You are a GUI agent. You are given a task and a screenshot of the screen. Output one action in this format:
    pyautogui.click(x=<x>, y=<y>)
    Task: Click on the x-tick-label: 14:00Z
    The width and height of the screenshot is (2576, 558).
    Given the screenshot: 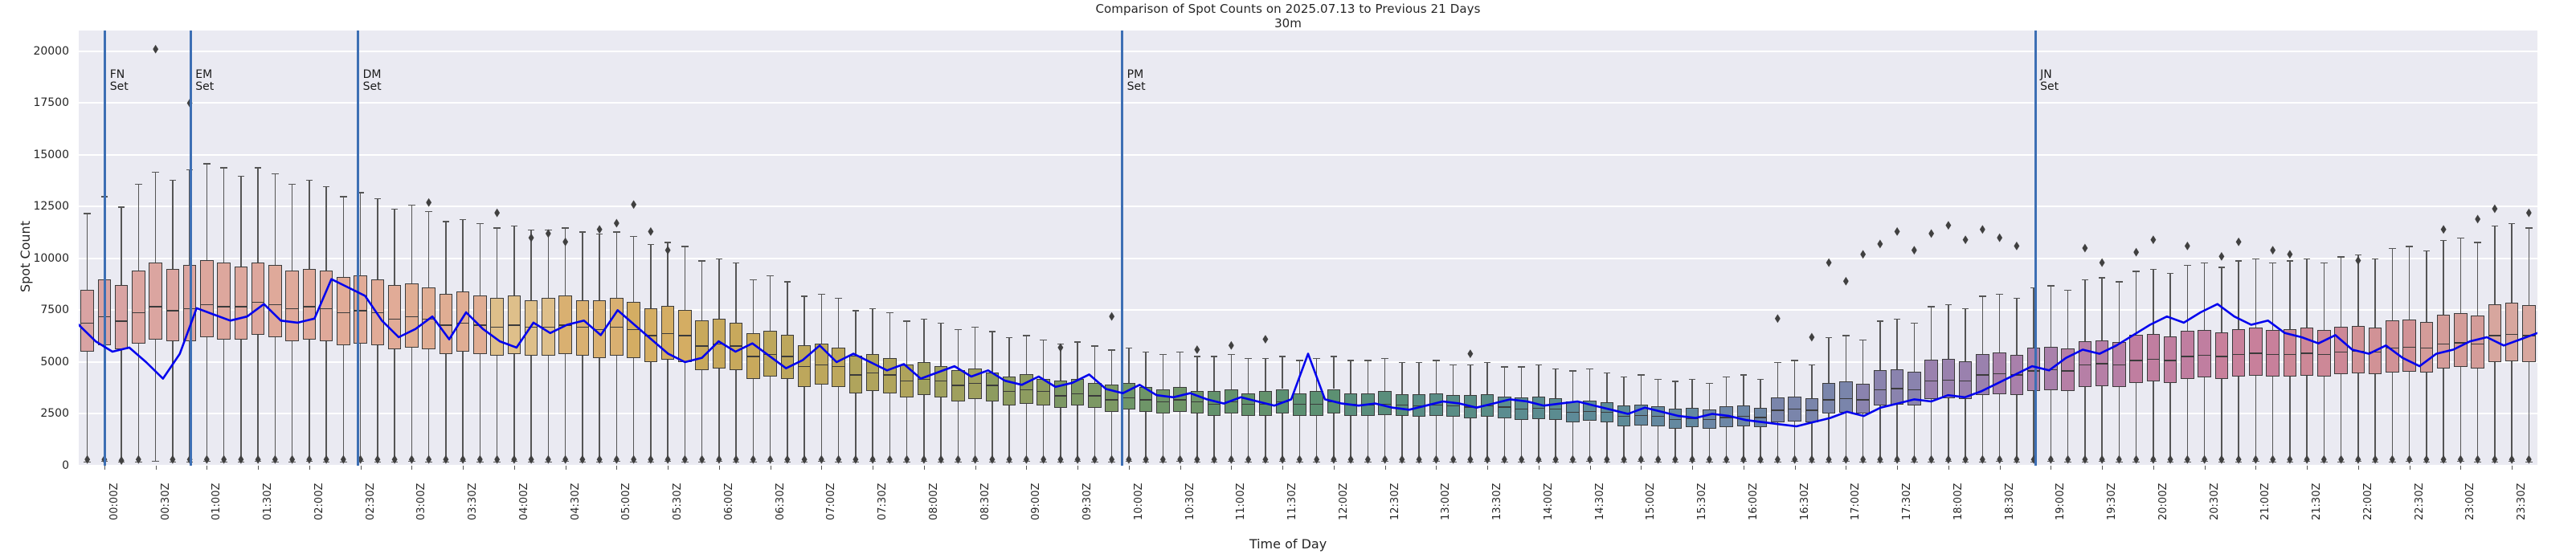 What is the action you would take?
    pyautogui.click(x=1549, y=501)
    